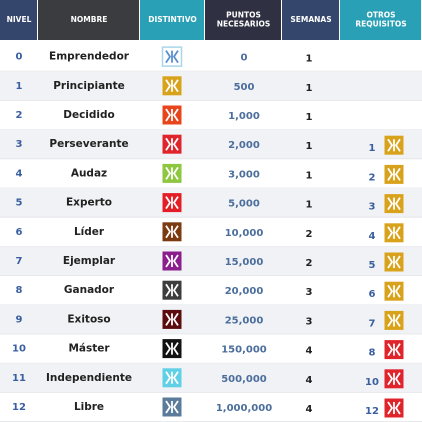 The height and width of the screenshot is (422, 422). I want to click on name: Independiente, so click(89, 378).